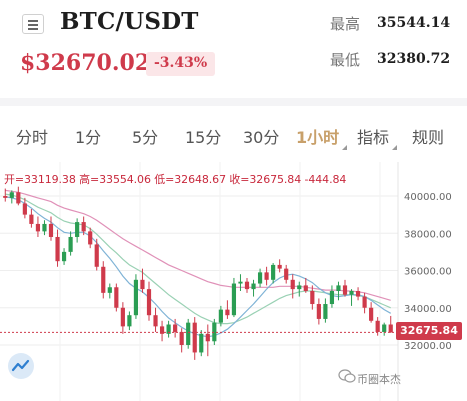 The image size is (467, 401). I want to click on tab-30min: 30分, so click(261, 137).